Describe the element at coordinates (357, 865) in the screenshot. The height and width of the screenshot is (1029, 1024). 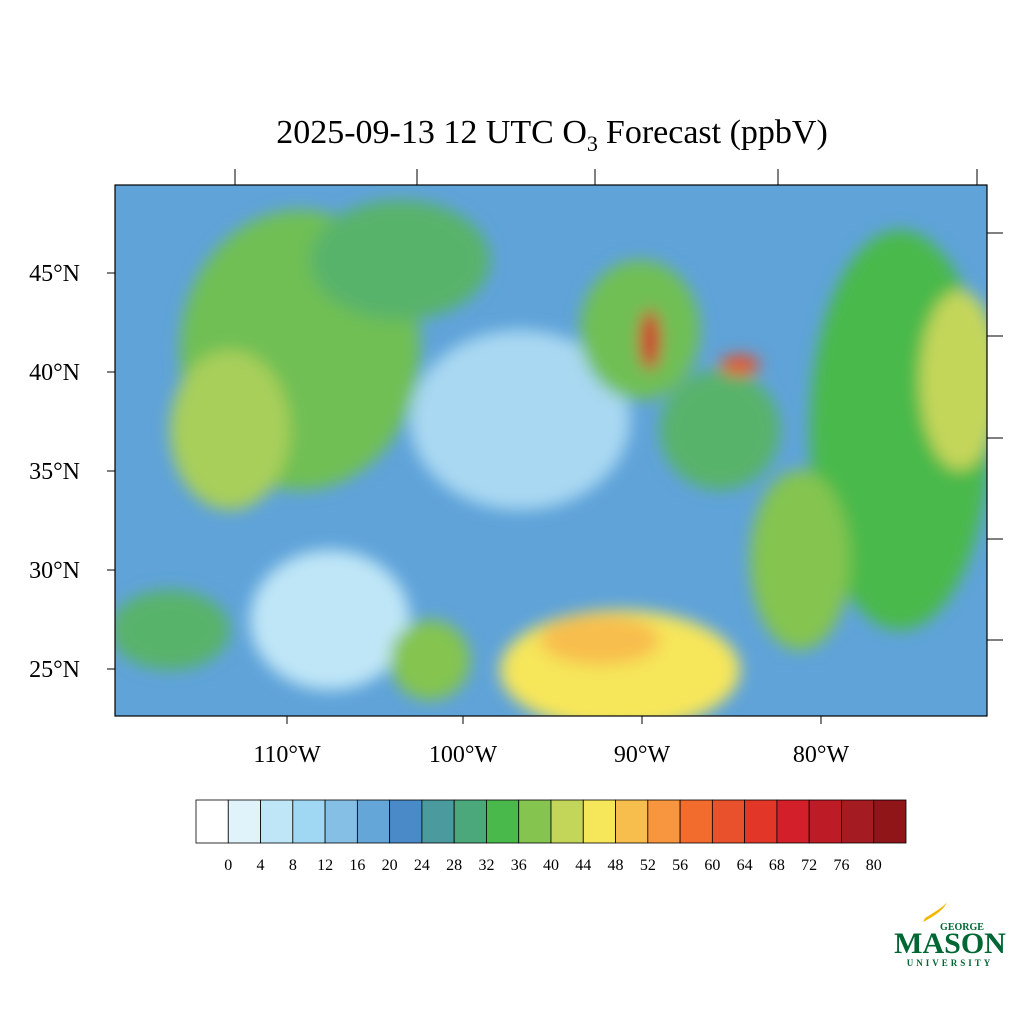
I see `colorbar-label: 16` at that location.